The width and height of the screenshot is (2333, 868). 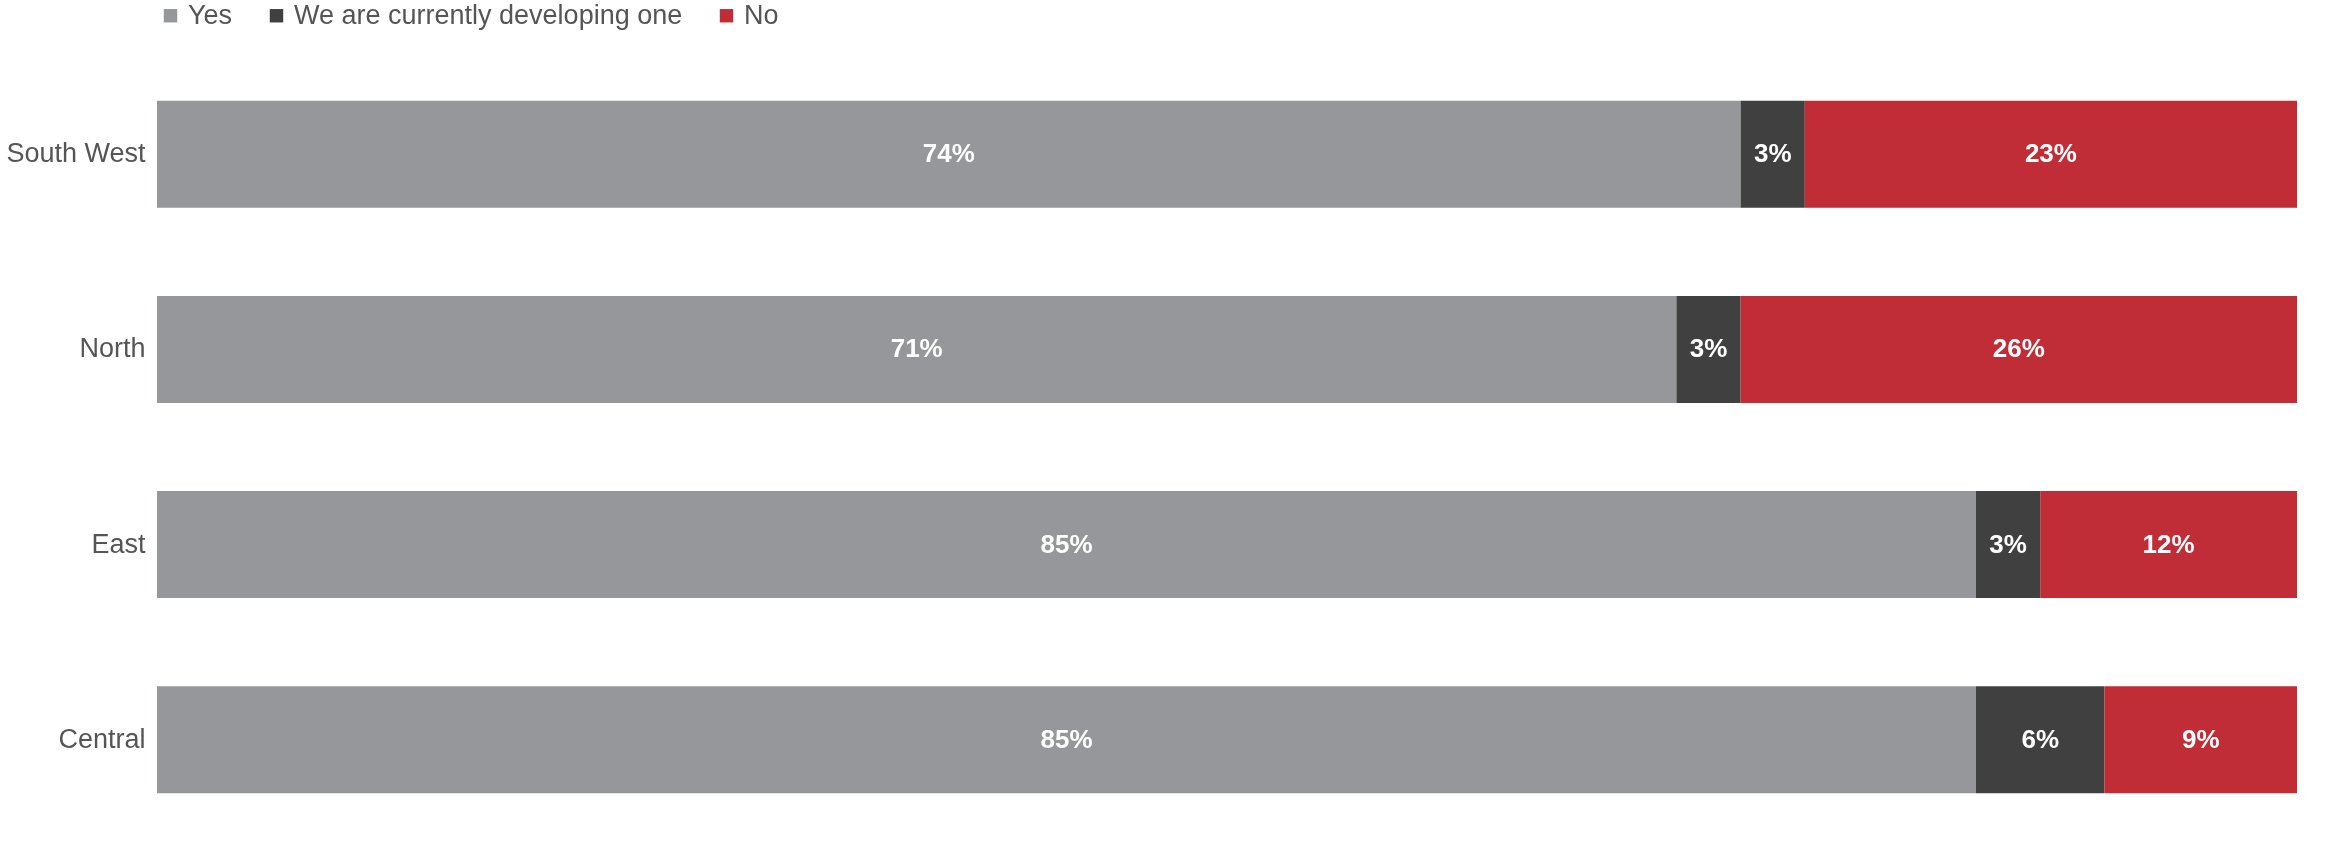 What do you see at coordinates (118, 543) in the screenshot?
I see `y-tick-label: East` at bounding box center [118, 543].